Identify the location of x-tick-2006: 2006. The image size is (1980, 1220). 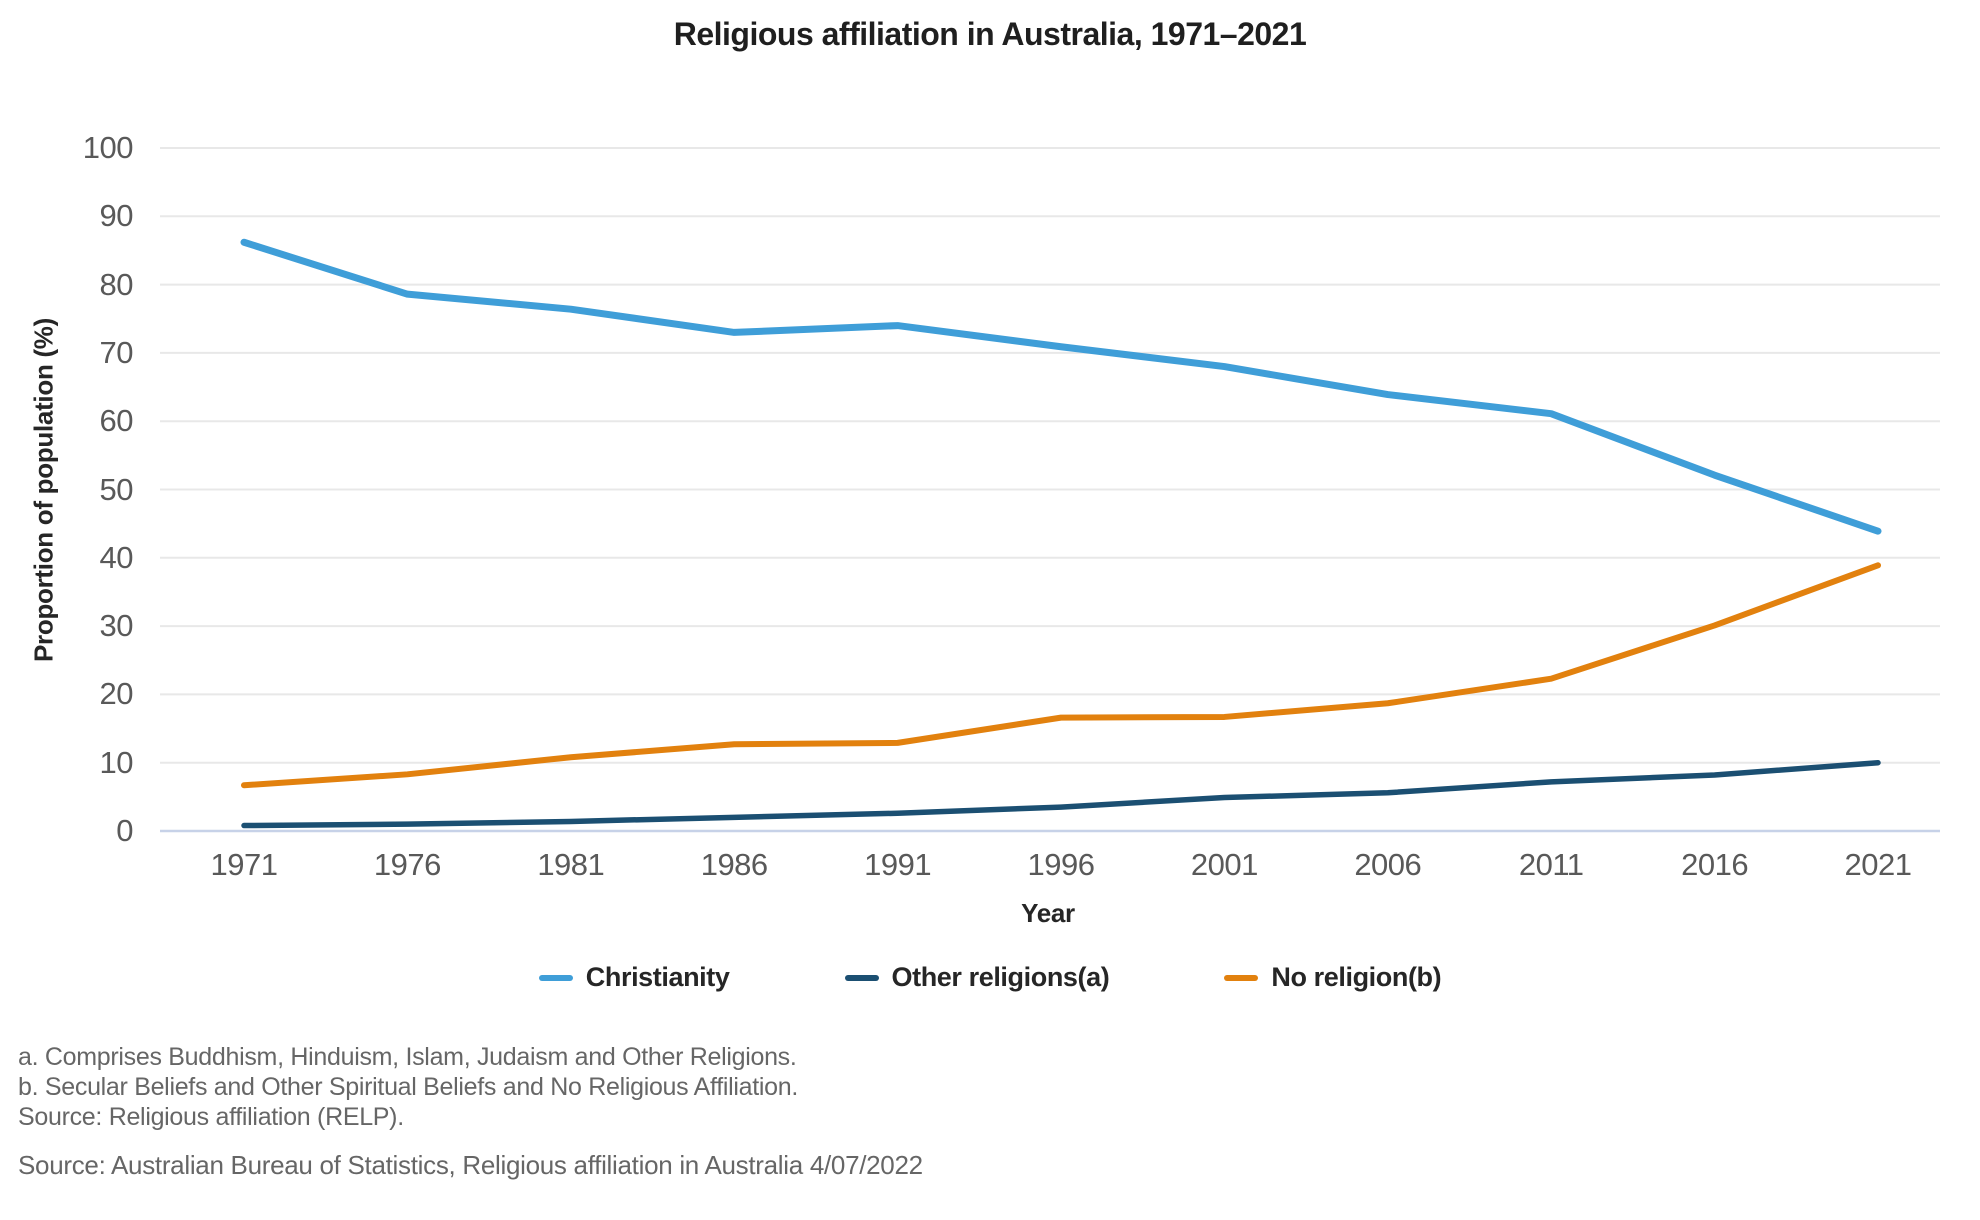
(1388, 864).